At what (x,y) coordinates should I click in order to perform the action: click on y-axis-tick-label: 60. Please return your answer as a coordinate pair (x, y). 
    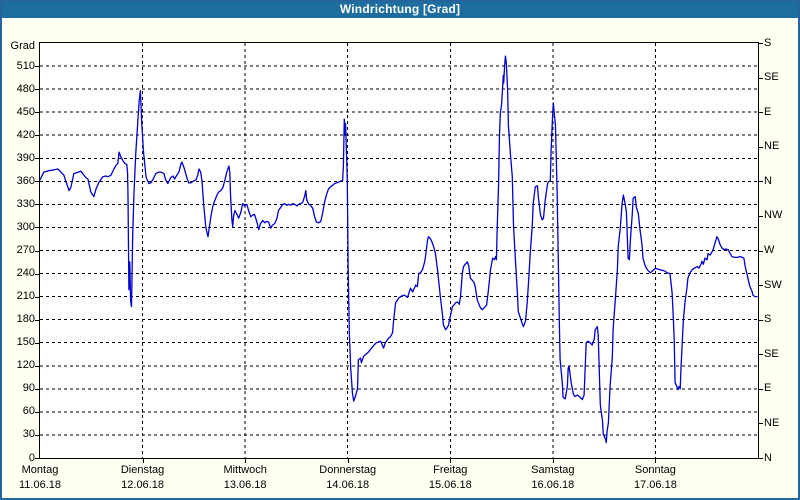
    Looking at the image, I should click on (28, 411).